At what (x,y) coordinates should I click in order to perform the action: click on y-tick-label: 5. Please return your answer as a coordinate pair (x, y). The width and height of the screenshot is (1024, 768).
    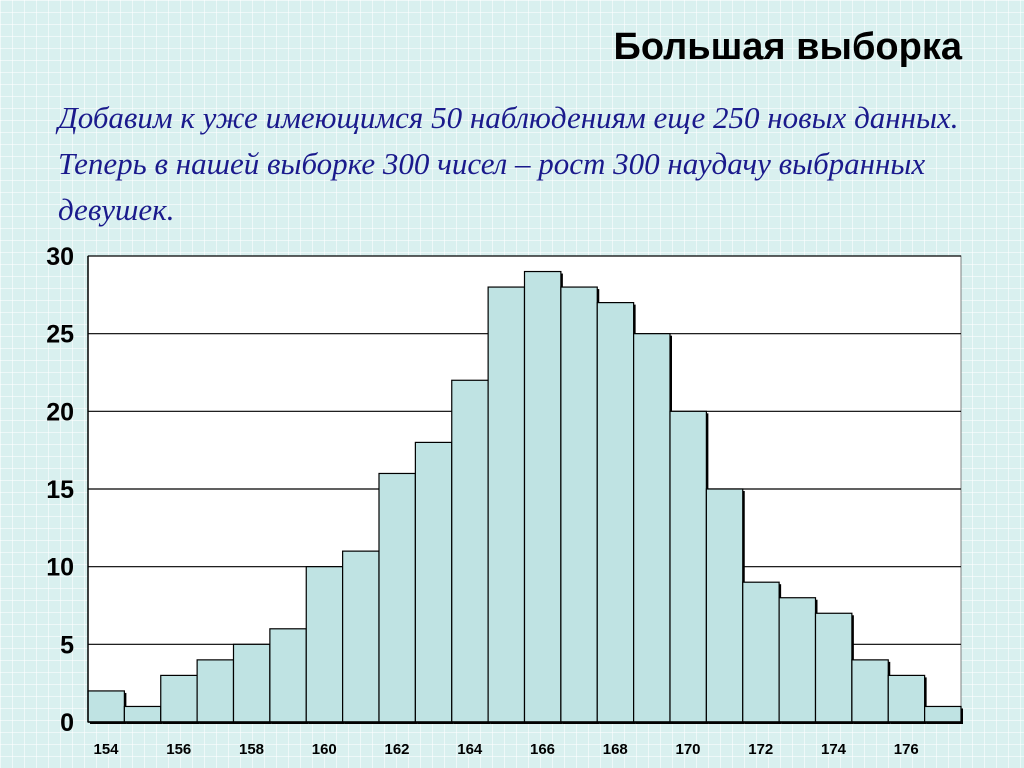
    Looking at the image, I should click on (67, 645).